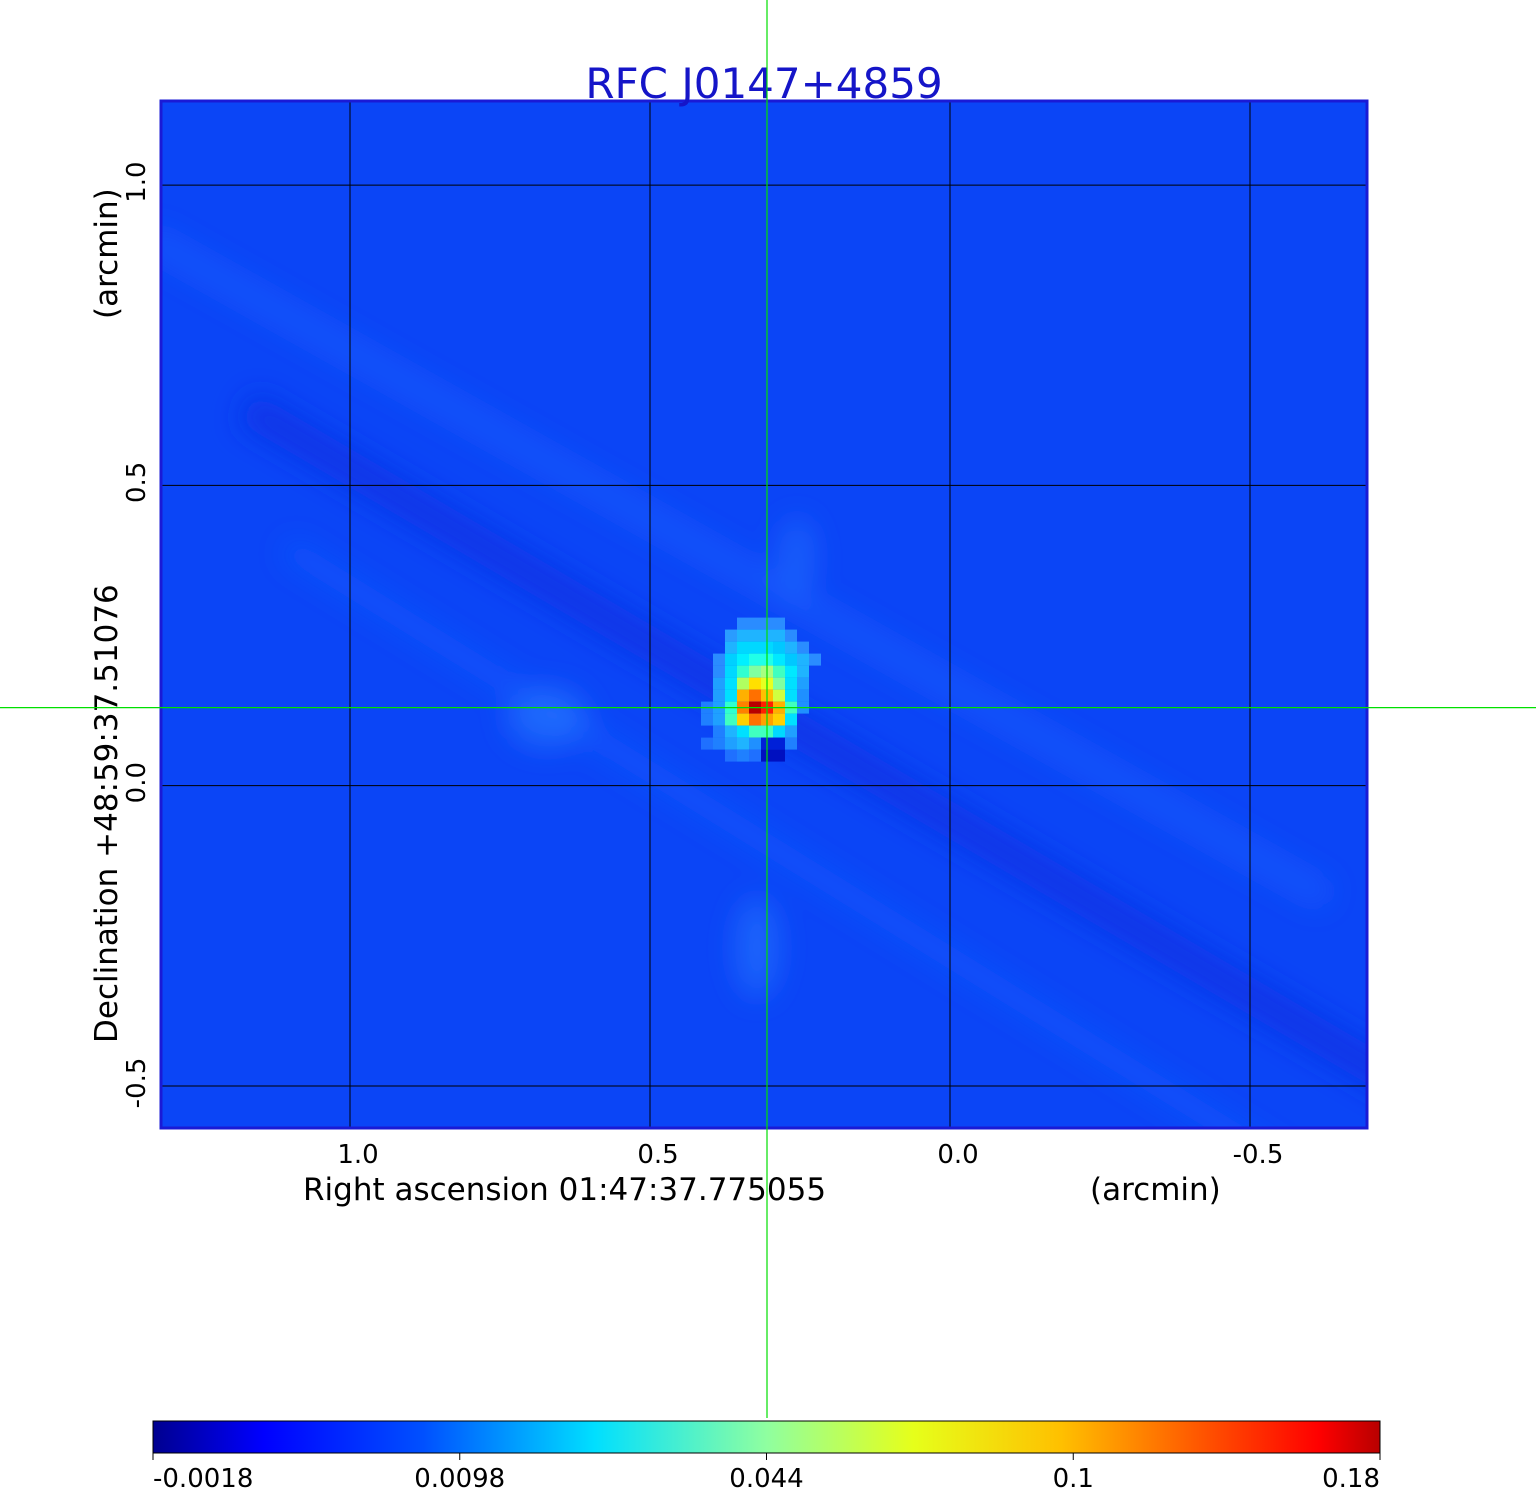 This screenshot has height=1511, width=1536. Describe the element at coordinates (1258, 1155) in the screenshot. I see `x-tick-label: -0.5` at that location.